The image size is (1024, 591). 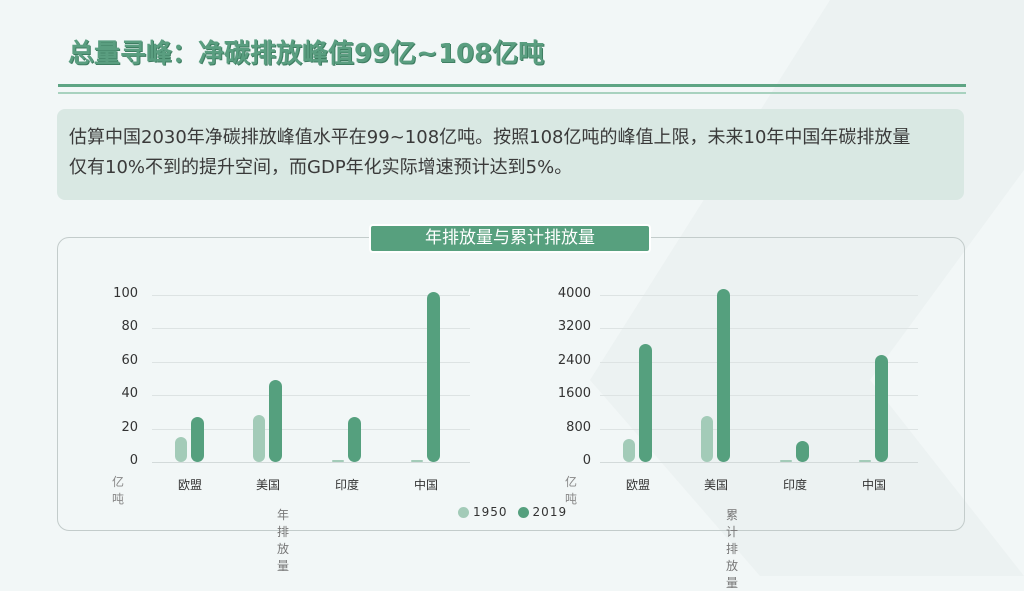 What do you see at coordinates (129, 360) in the screenshot?
I see `y-tick-label: 60` at bounding box center [129, 360].